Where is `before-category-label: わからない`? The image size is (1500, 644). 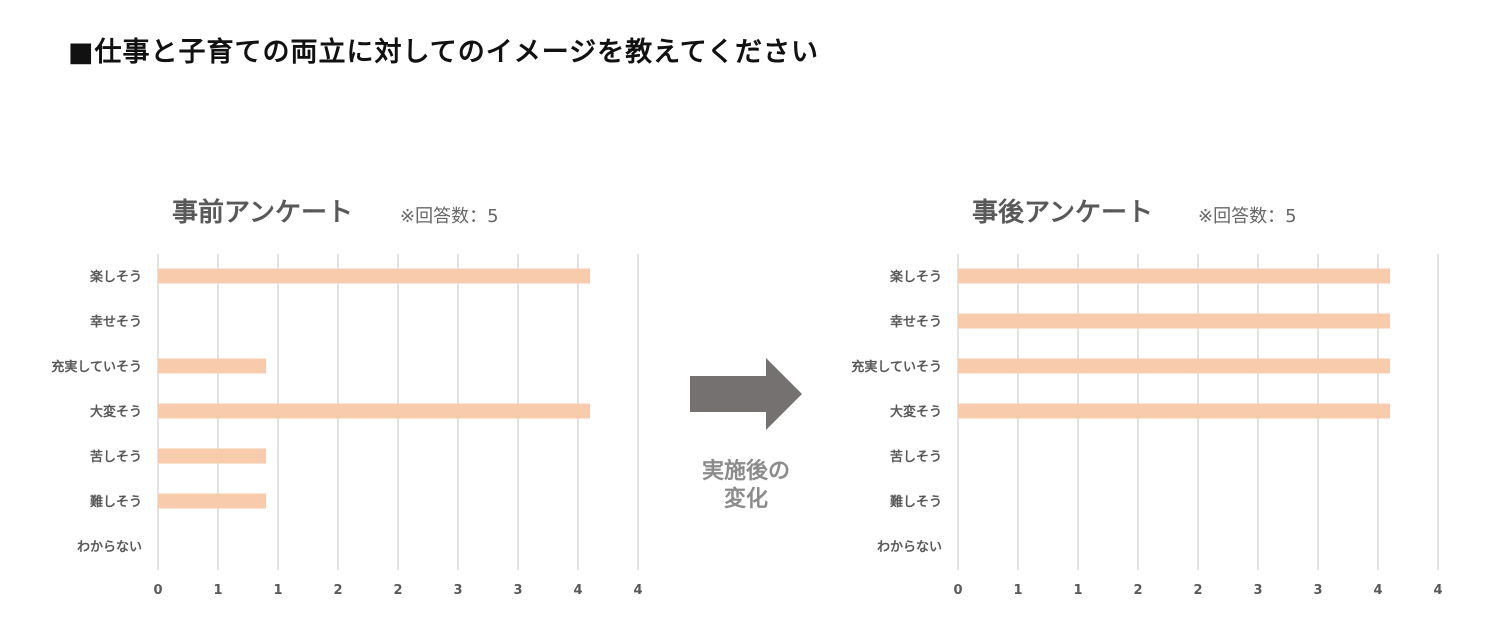 before-category-label: わからない is located at coordinates (109, 547).